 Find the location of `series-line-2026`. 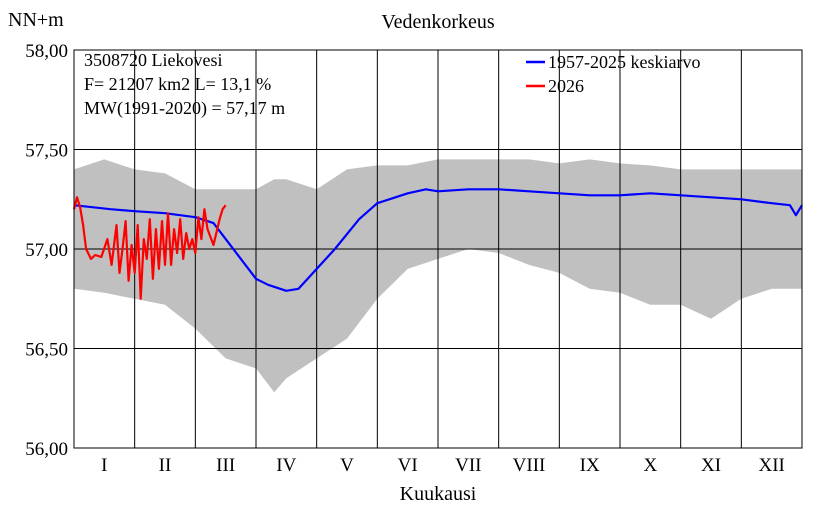

series-line-2026 is located at coordinates (149, 248).